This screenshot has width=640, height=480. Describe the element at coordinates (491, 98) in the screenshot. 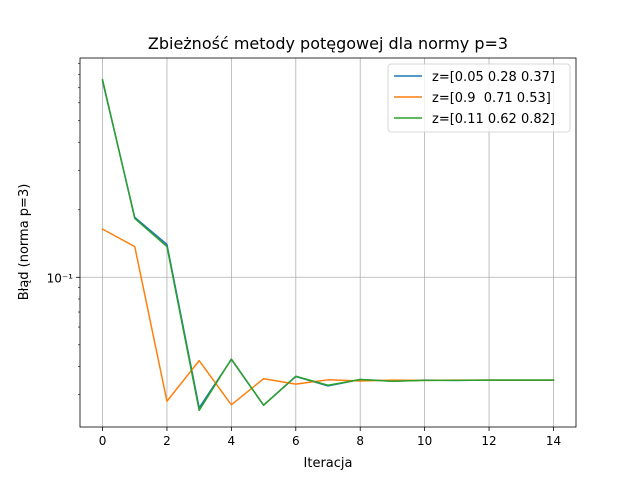

I see `legend-label-2: z=[0.9 0.71 0.53]` at that location.